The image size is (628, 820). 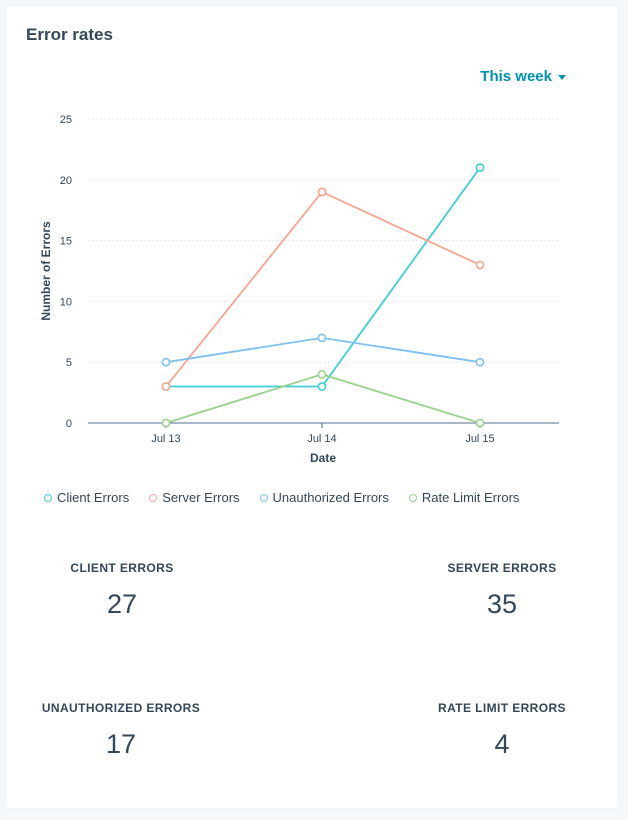 I want to click on stat-rate-limit-errors: RATE LIMIT ERRORS 4, so click(x=502, y=730).